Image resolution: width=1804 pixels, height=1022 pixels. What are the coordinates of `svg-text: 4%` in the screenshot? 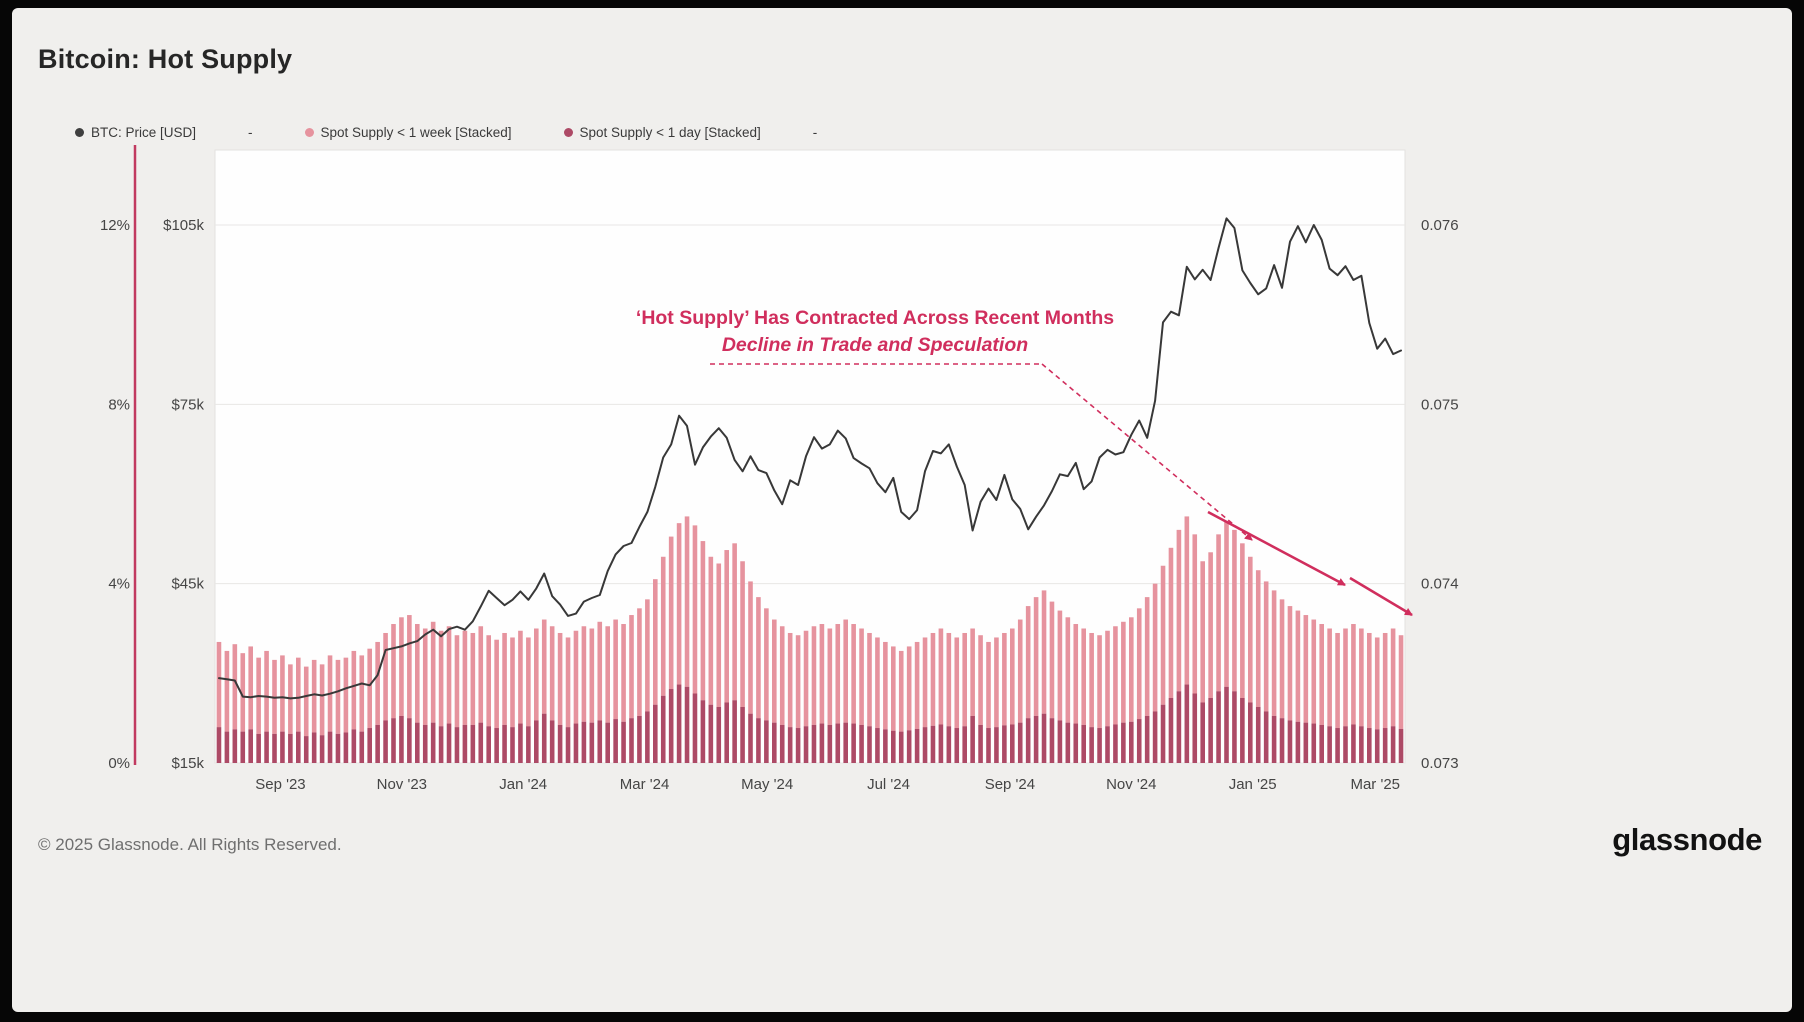 It's located at (119, 584).